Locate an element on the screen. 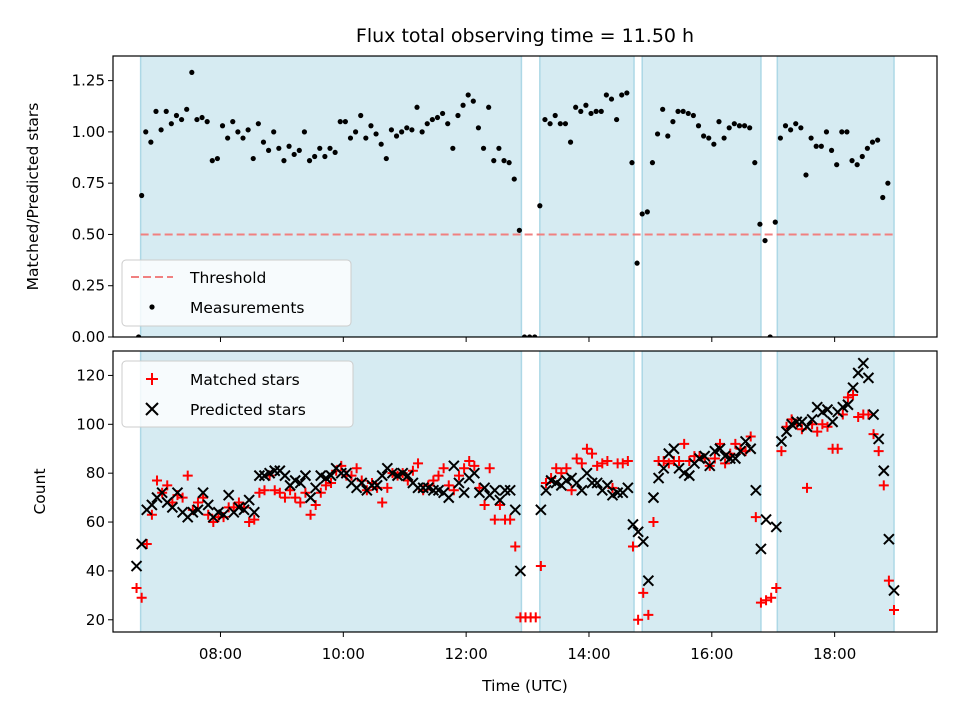  x-ticks-top is located at coordinates (527, 339).